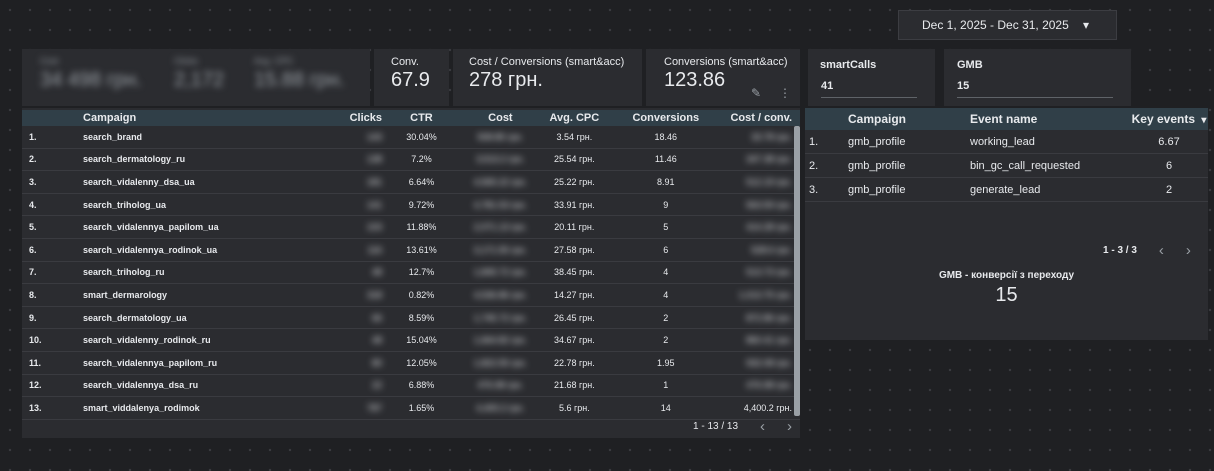  What do you see at coordinates (53, 205) in the screenshot?
I see `row-index: 4.` at bounding box center [53, 205].